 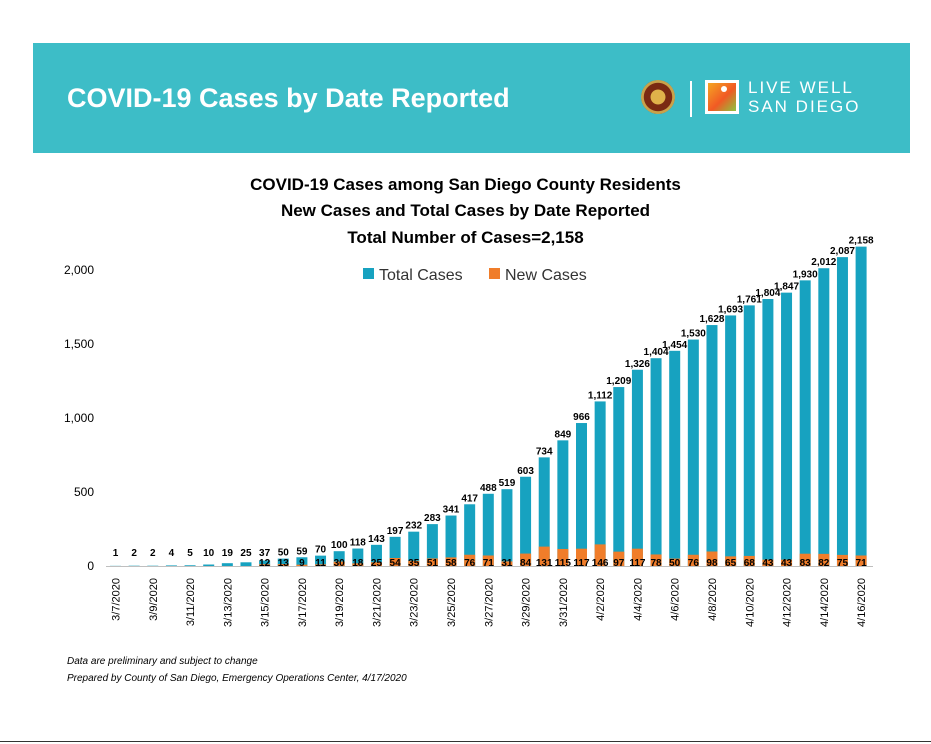 What do you see at coordinates (421, 275) in the screenshot?
I see `legend-label-total: Total Cases` at bounding box center [421, 275].